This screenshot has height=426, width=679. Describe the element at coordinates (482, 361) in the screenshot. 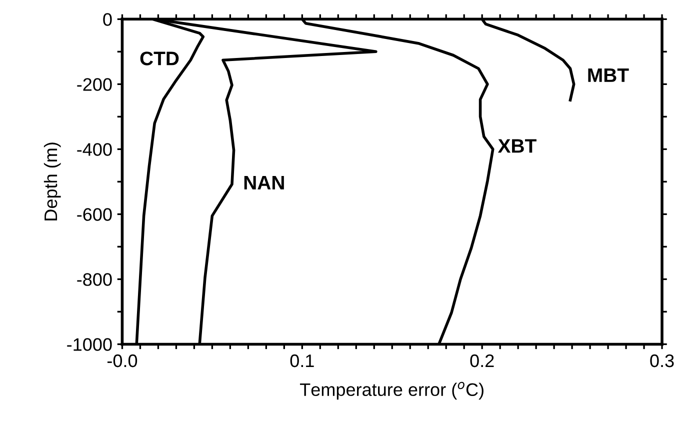

I see `x-tick-label: 0.2` at that location.